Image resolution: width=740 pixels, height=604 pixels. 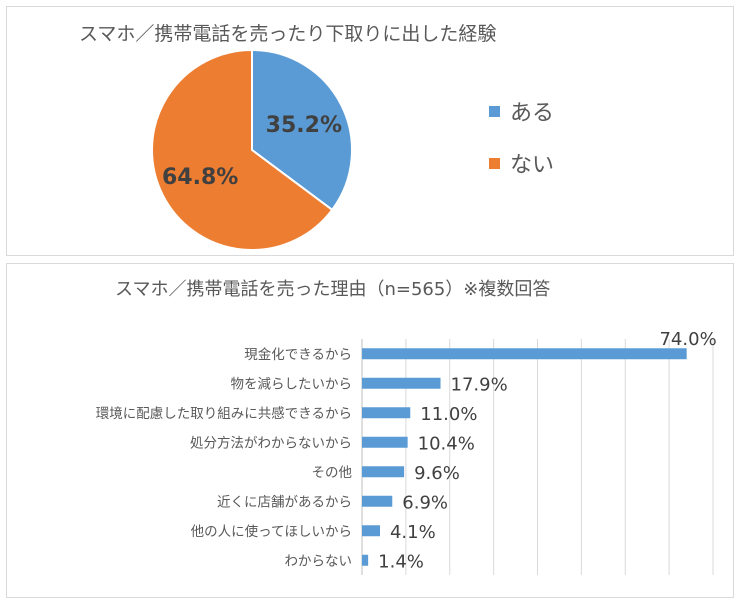 I want to click on category-label: 環境に配慮した取り組みに共感できるから, so click(x=224, y=413).